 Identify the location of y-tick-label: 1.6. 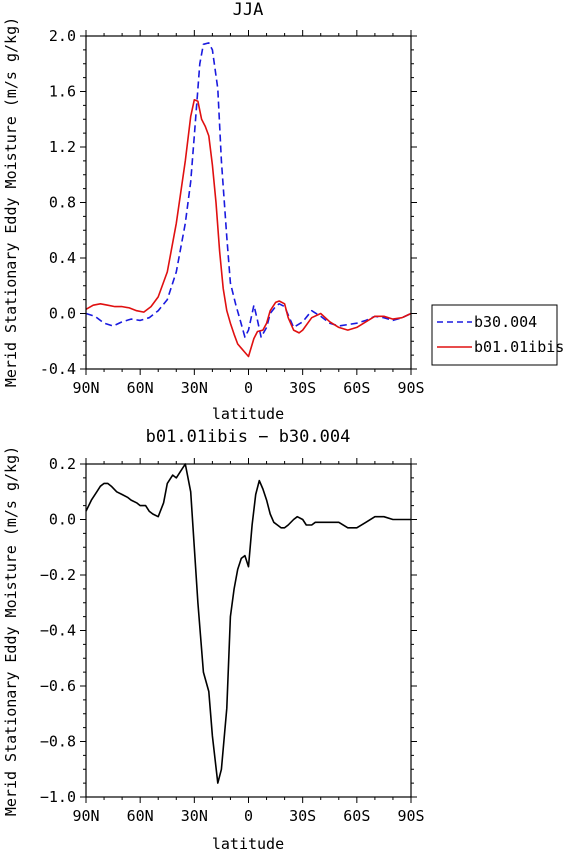
(62, 92).